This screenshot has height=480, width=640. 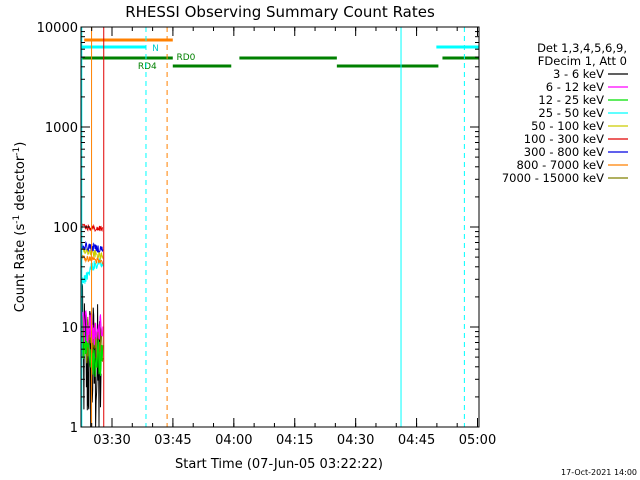 What do you see at coordinates (560, 165) in the screenshot?
I see `legend-label: 800 - 7000 keV` at bounding box center [560, 165].